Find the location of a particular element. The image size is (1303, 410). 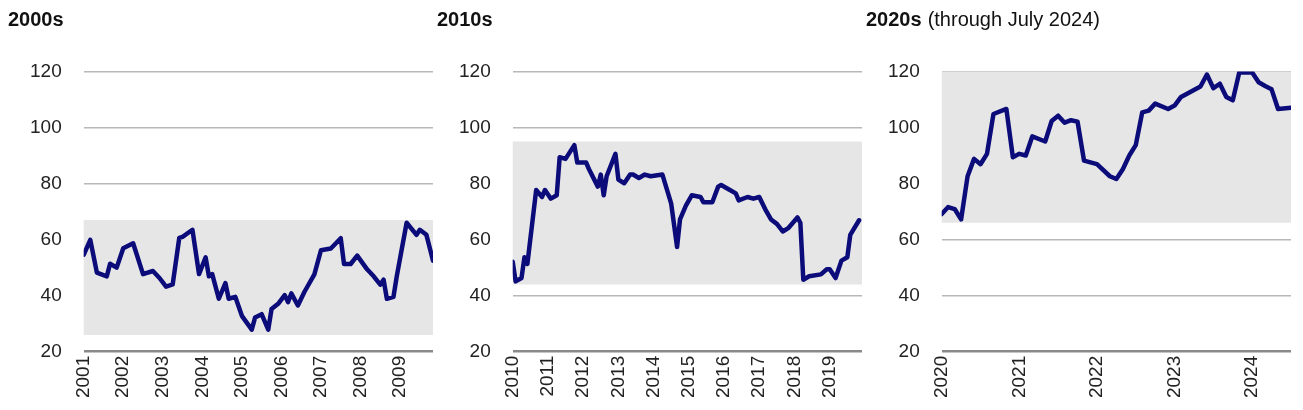

x-tick-label: 2021 is located at coordinates (1018, 377).